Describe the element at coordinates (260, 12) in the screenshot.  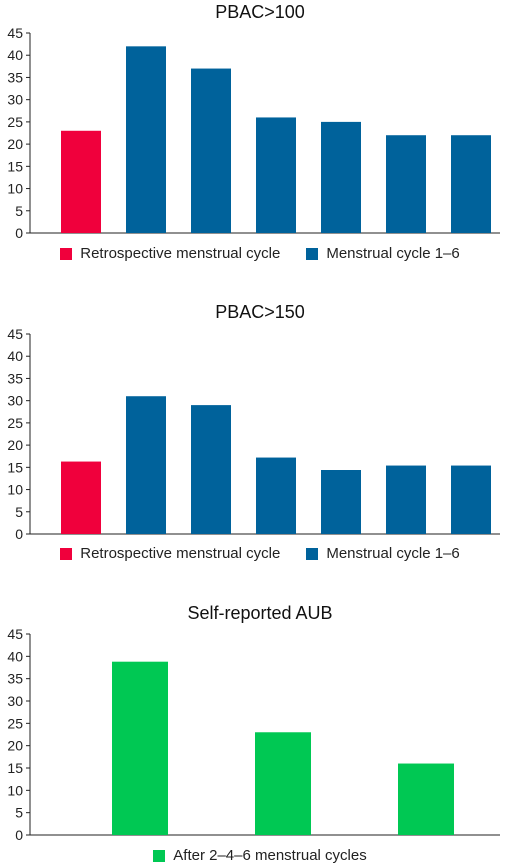
I see `chart-title: PBAC>100` at that location.